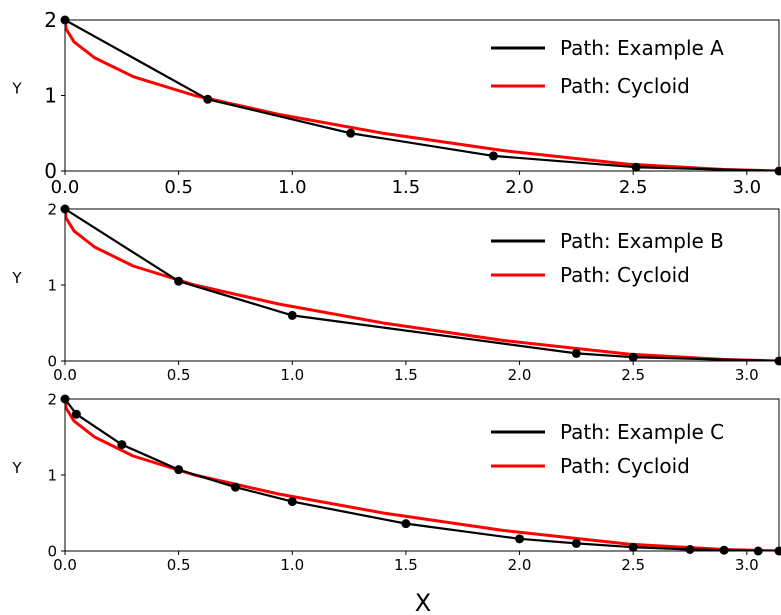  Describe the element at coordinates (423, 602) in the screenshot. I see `figure-xlabel: X` at that location.